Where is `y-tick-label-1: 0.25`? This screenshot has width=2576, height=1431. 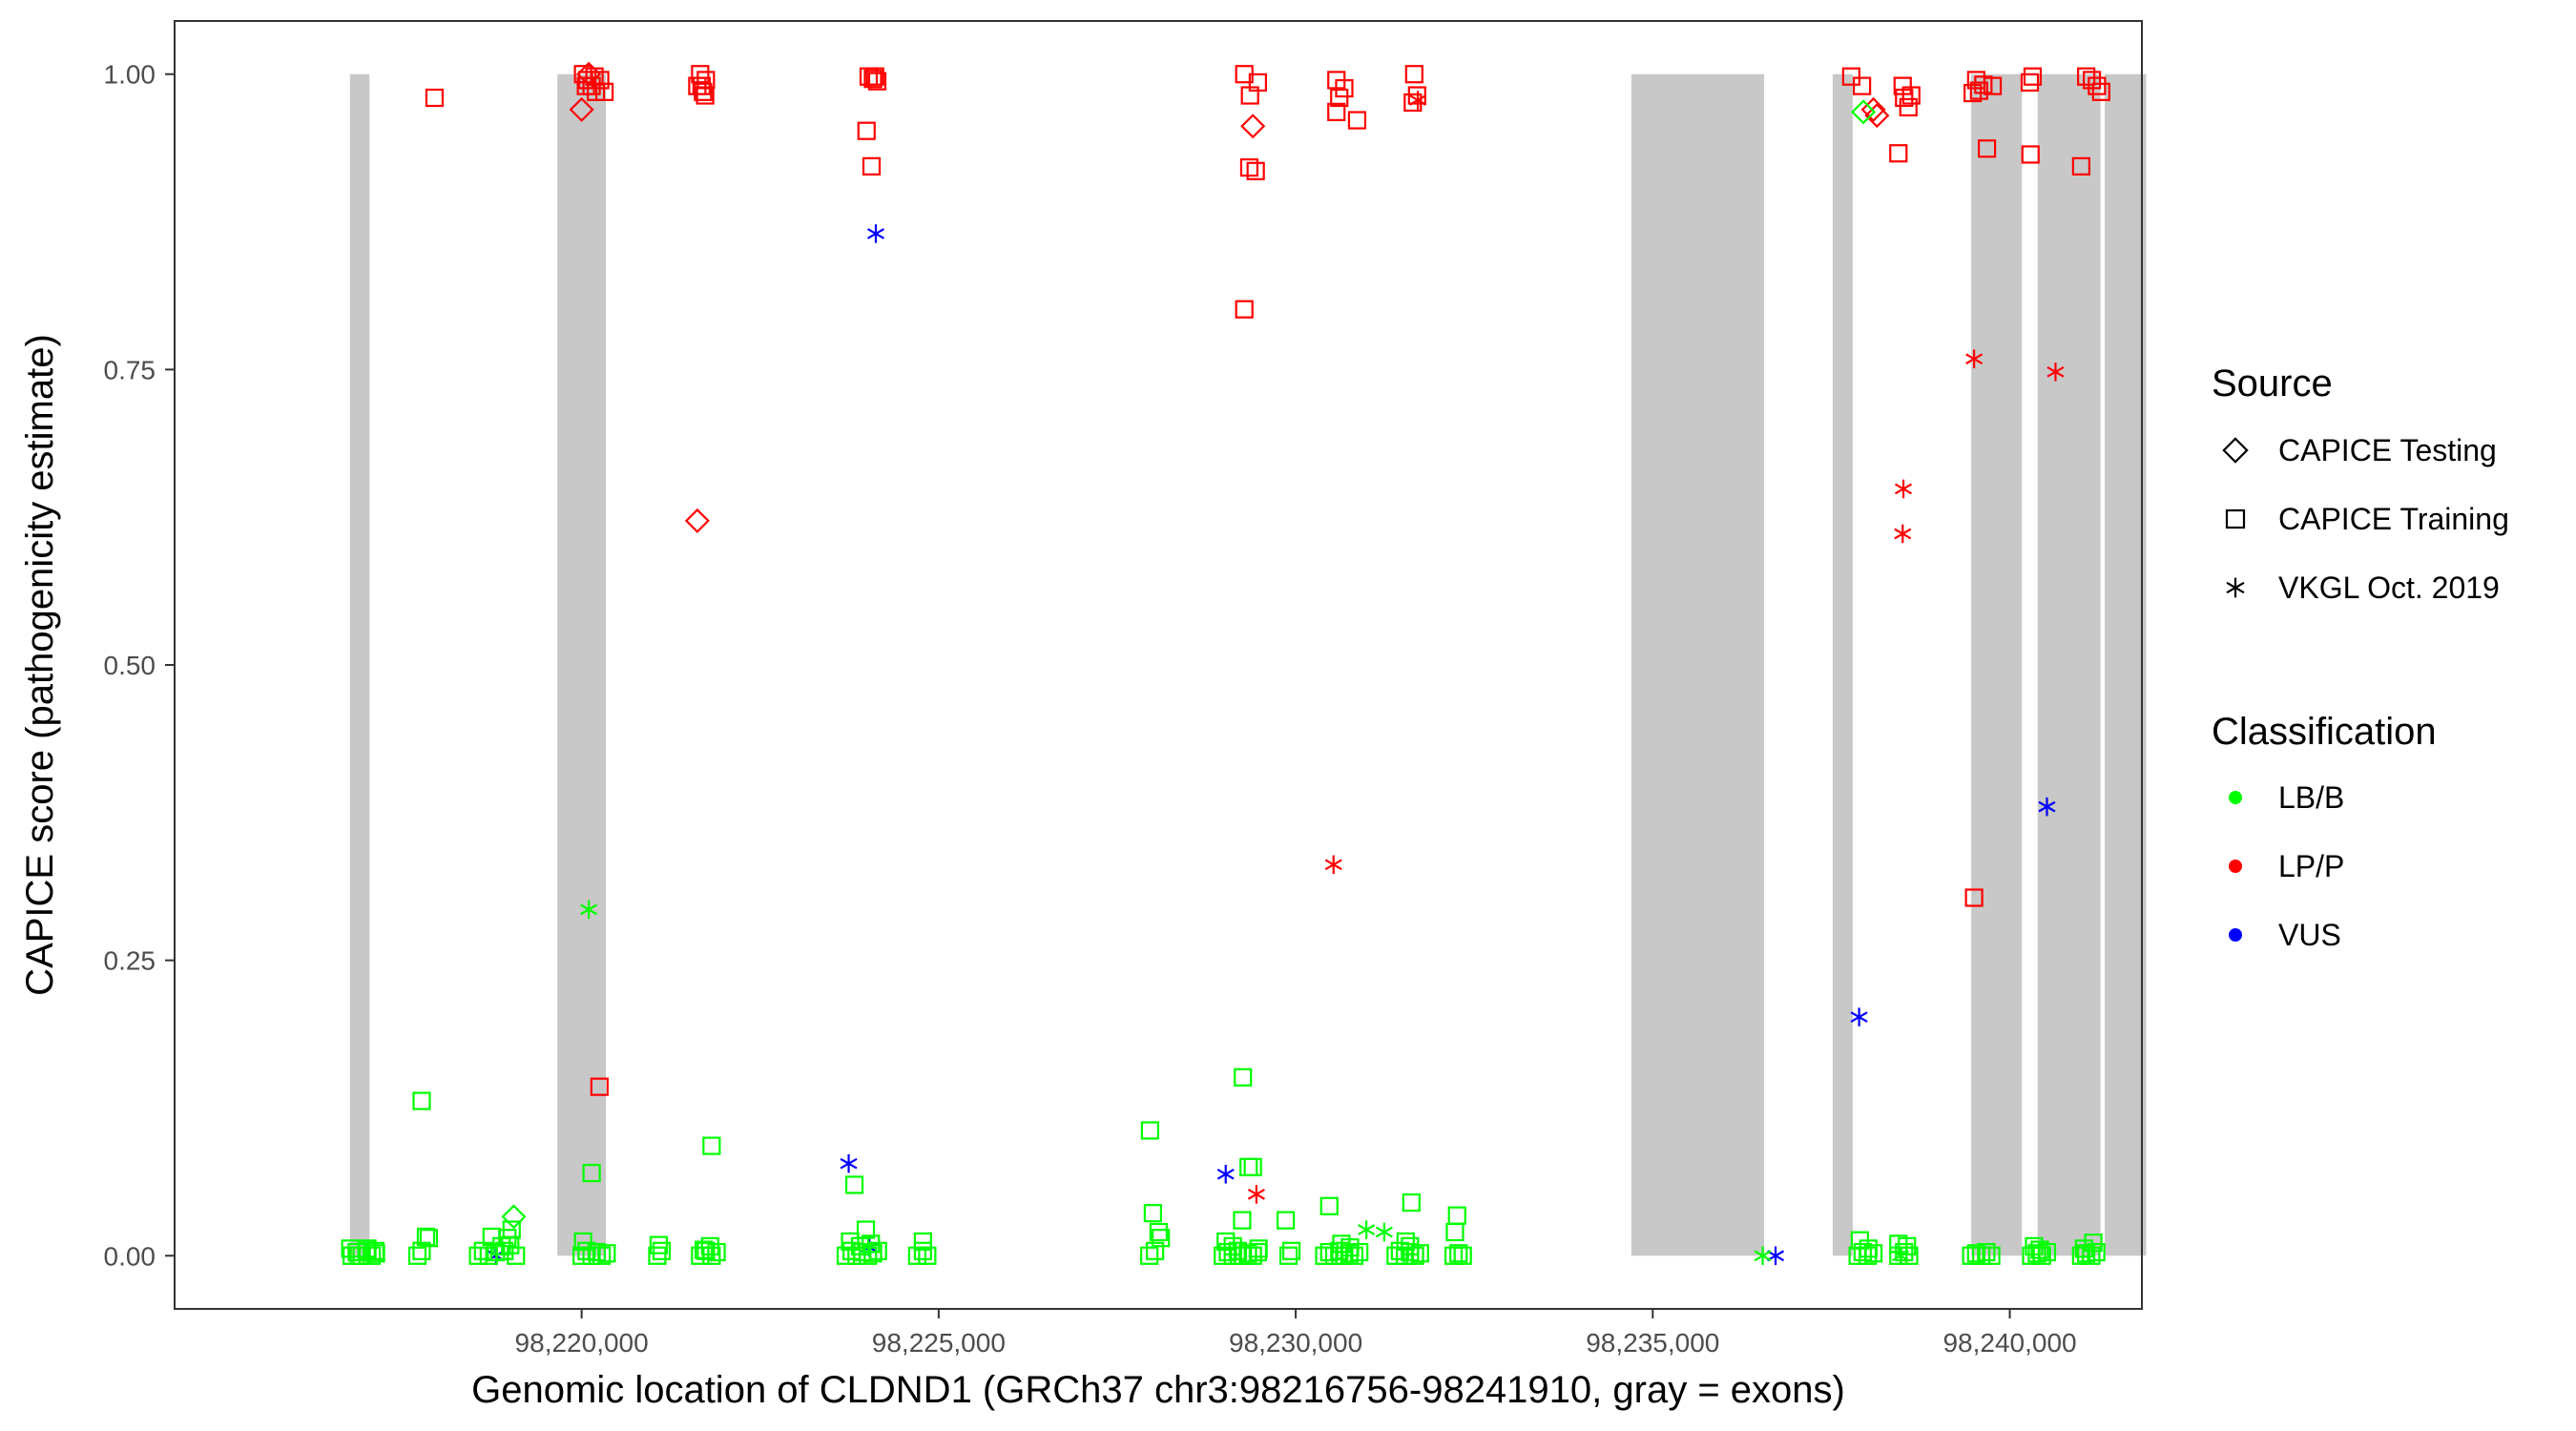
y-tick-label-1: 0.25 is located at coordinates (130, 961).